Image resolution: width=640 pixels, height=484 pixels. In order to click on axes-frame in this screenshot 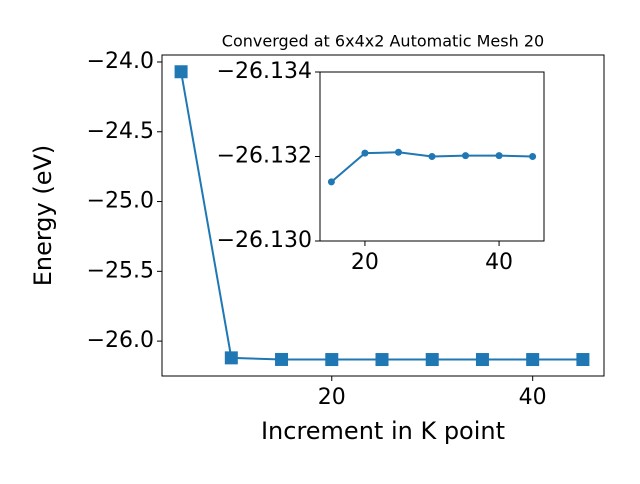, I will do `click(432, 156)`.